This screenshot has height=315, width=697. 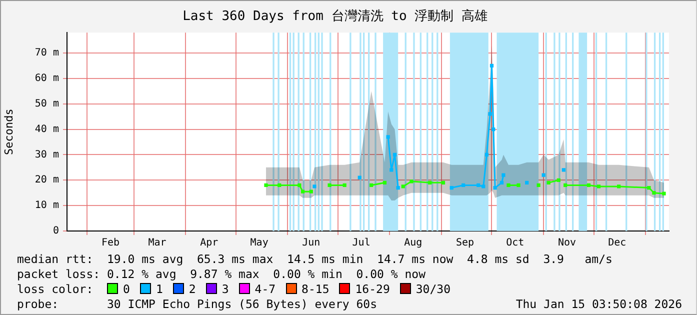 I want to click on y-tick-label: 70 m, so click(x=46, y=53).